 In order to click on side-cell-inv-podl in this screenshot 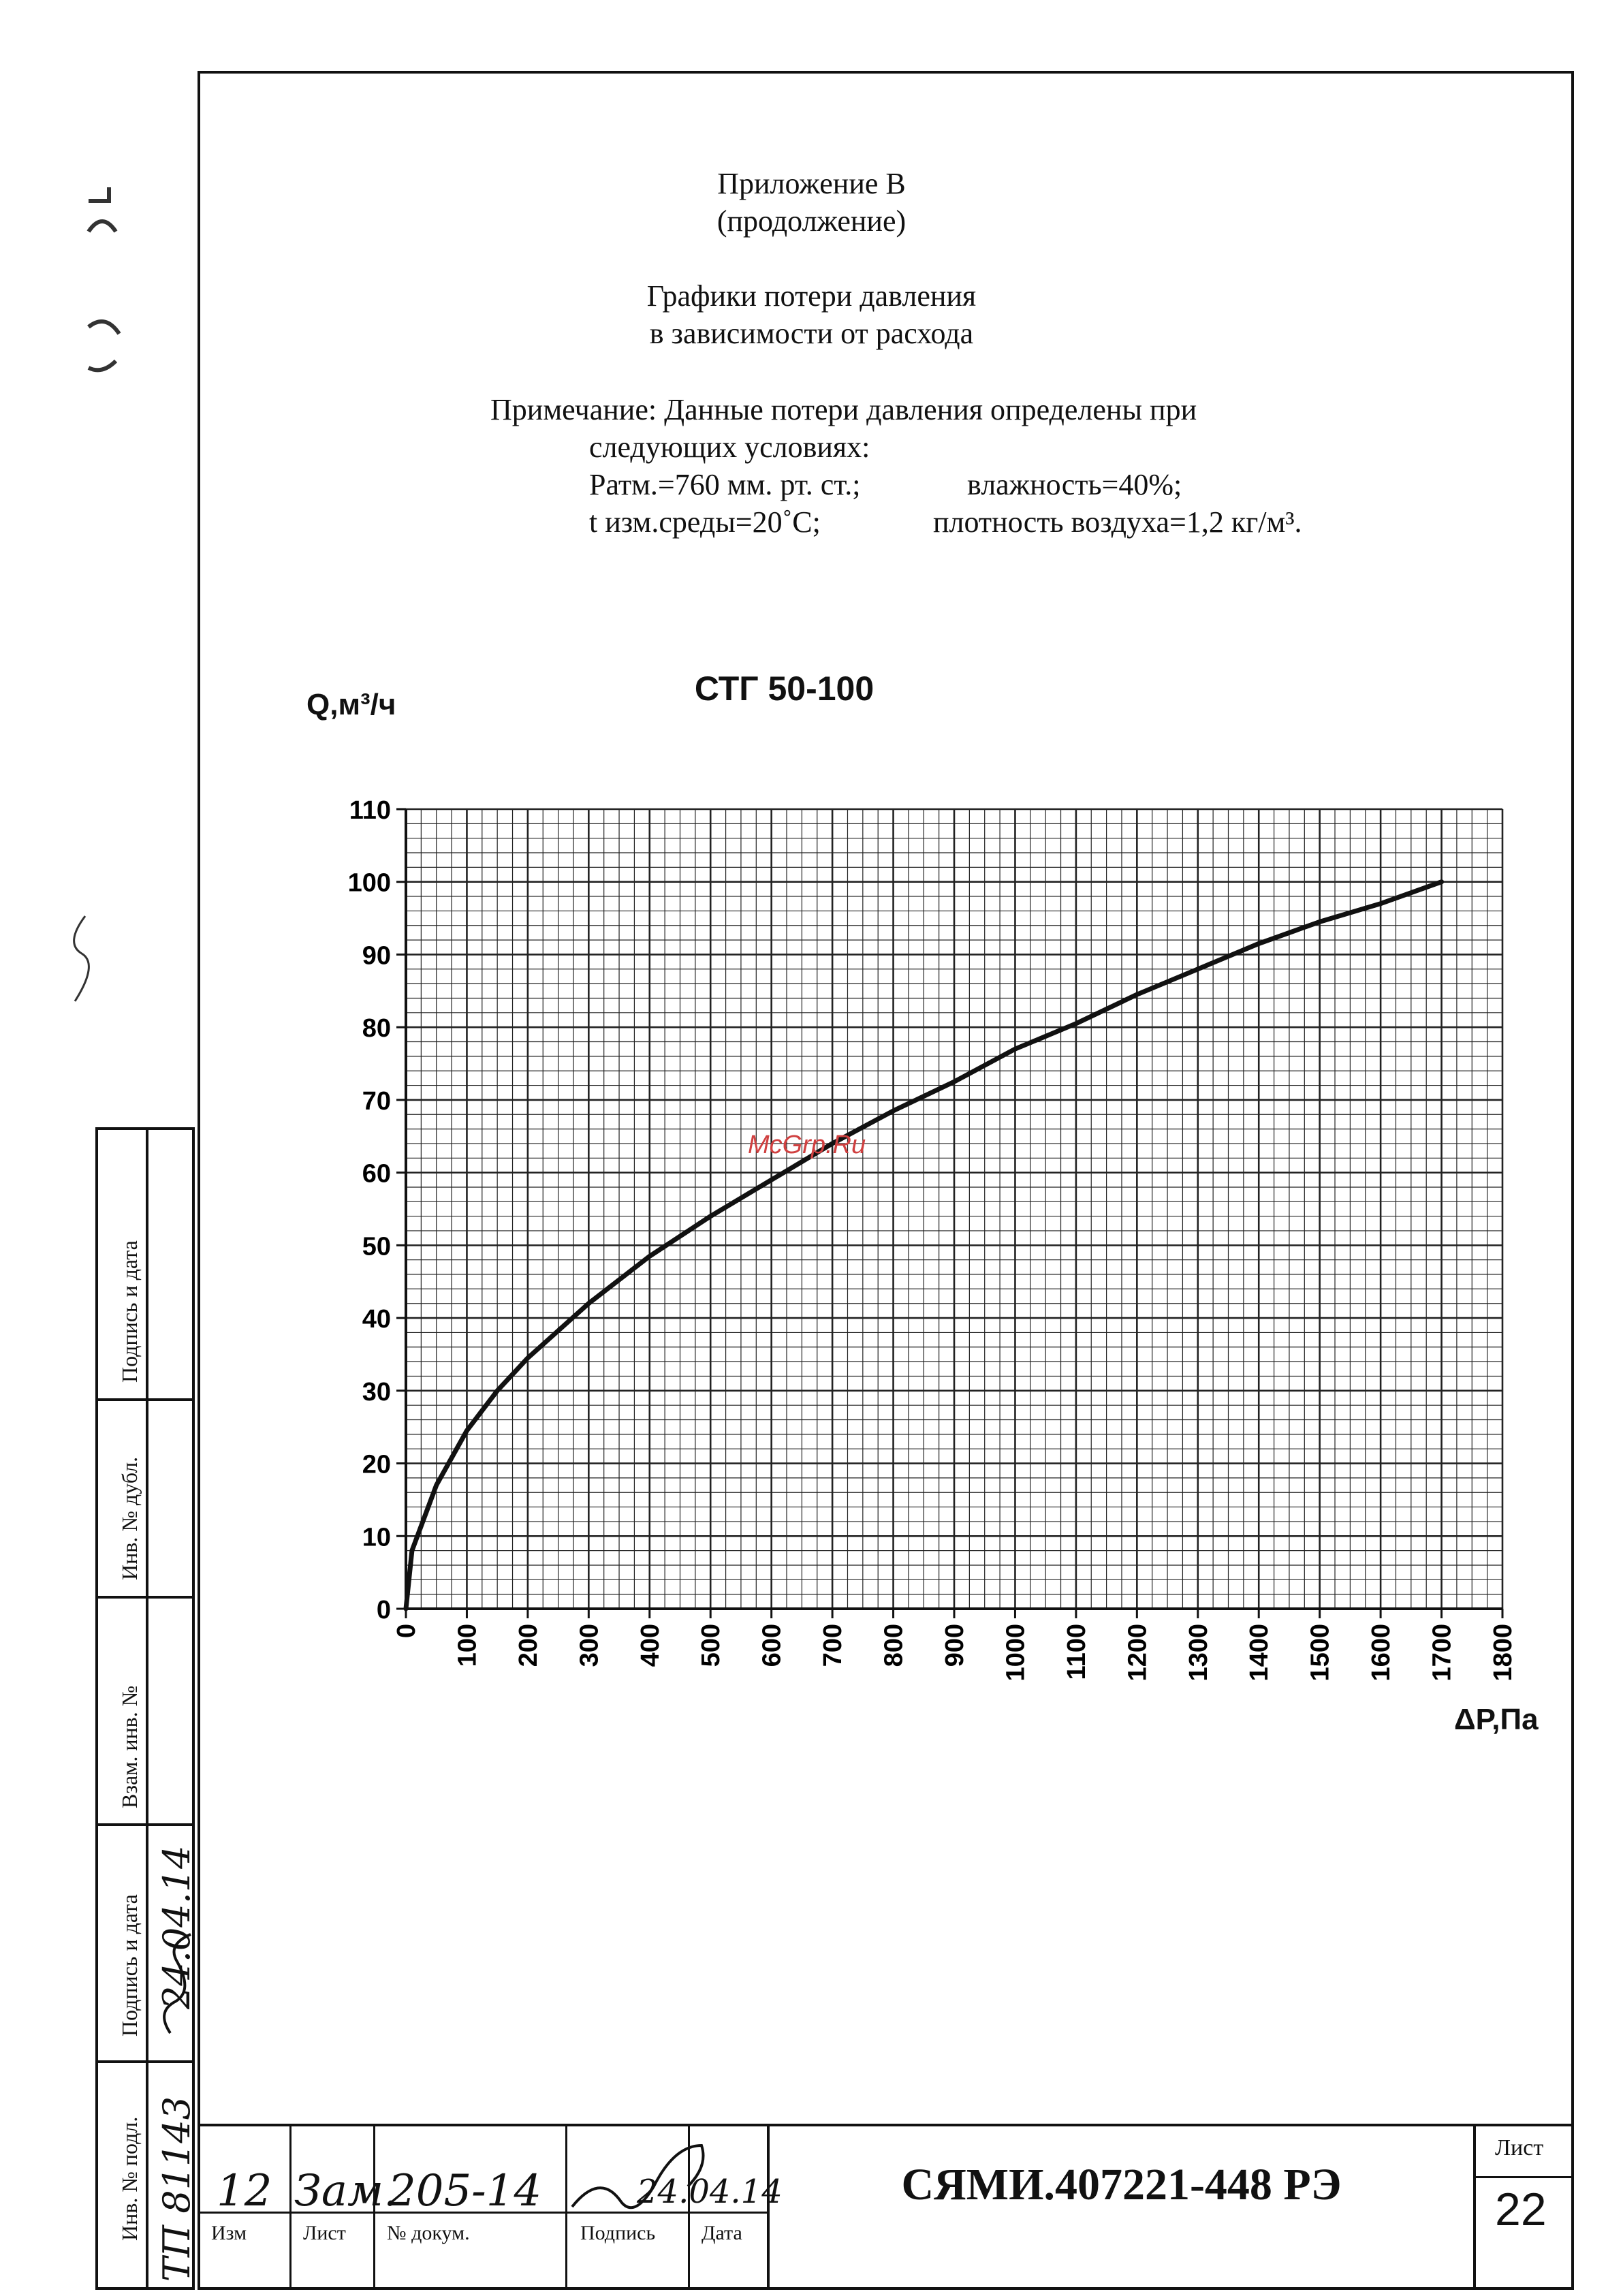, I will do `click(145, 2175)`.